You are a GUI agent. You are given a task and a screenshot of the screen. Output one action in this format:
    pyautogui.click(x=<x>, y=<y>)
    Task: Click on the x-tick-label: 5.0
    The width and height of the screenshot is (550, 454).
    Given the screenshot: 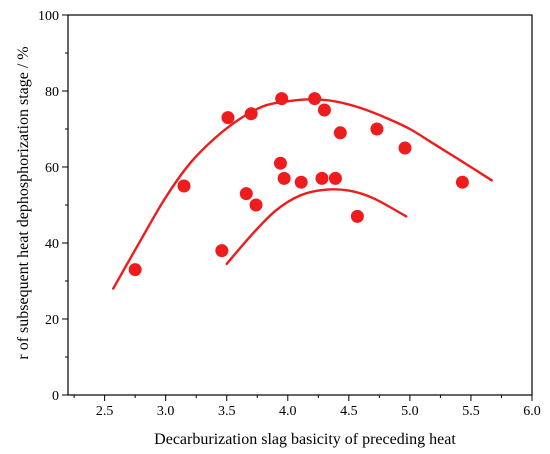 What is the action you would take?
    pyautogui.click(x=410, y=411)
    